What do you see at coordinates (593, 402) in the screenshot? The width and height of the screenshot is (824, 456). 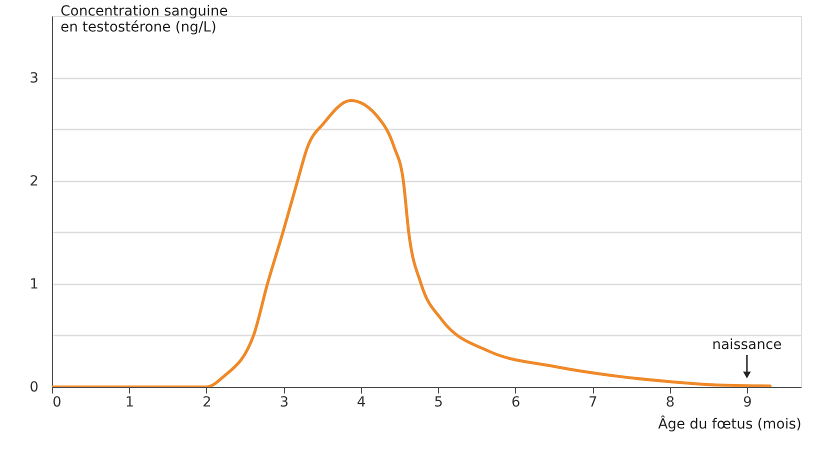 I see `x-tick-label: 7` at bounding box center [593, 402].